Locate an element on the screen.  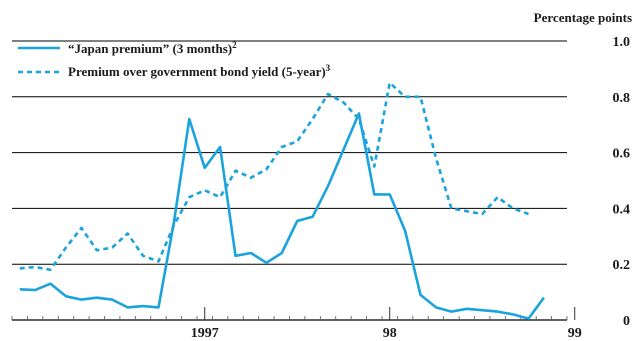
y-tick-label: 0 is located at coordinates (626, 321).